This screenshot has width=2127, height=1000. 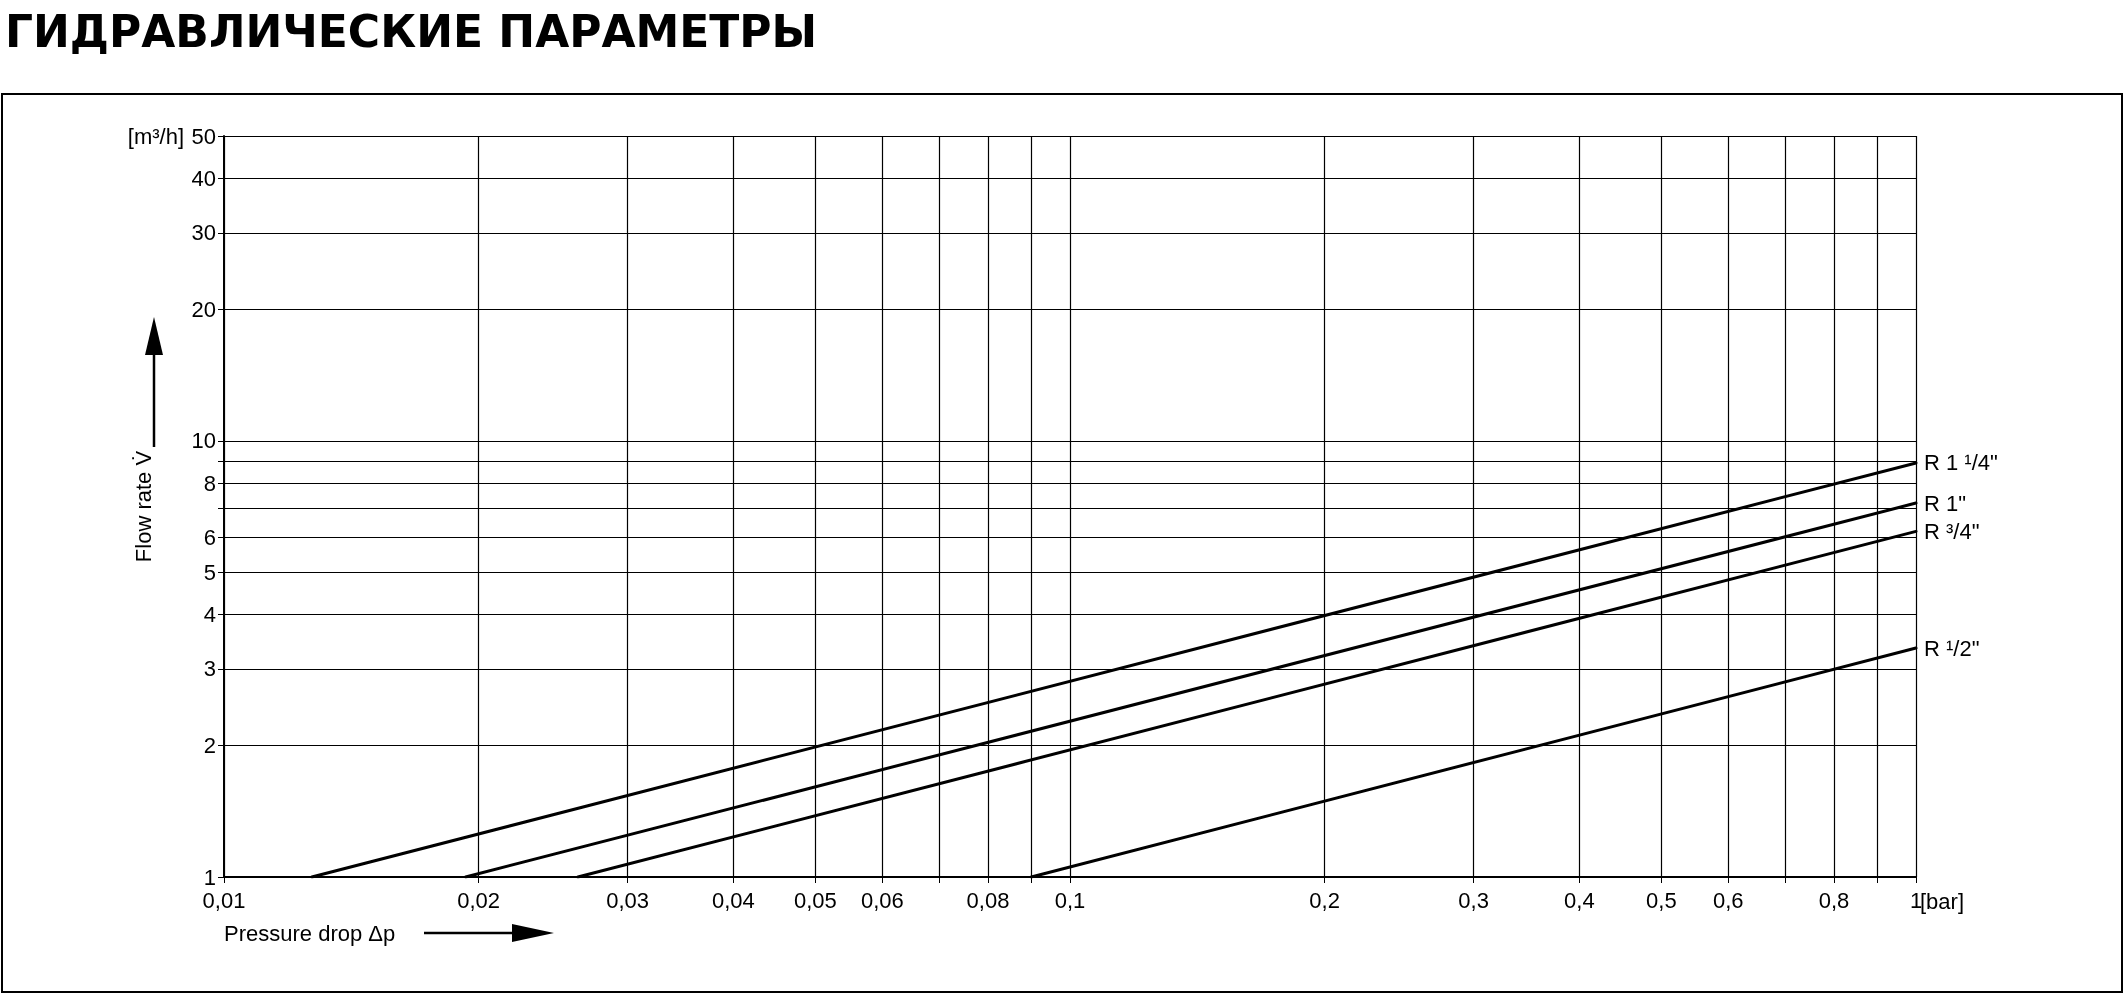 What do you see at coordinates (203, 441) in the screenshot?
I see `y-tick-label: 10` at bounding box center [203, 441].